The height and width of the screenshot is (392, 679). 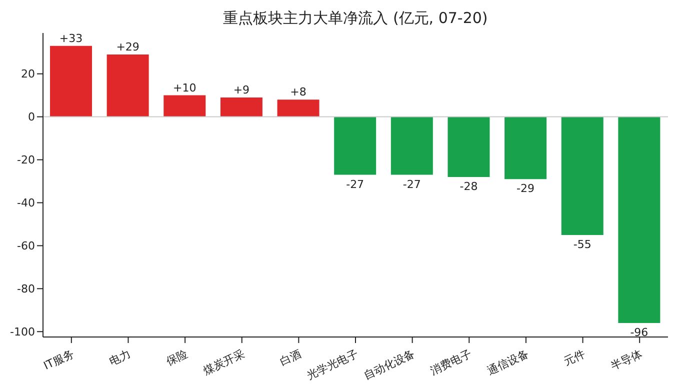 What do you see at coordinates (26, 203) in the screenshot?
I see `y-tick-label: -40` at bounding box center [26, 203].